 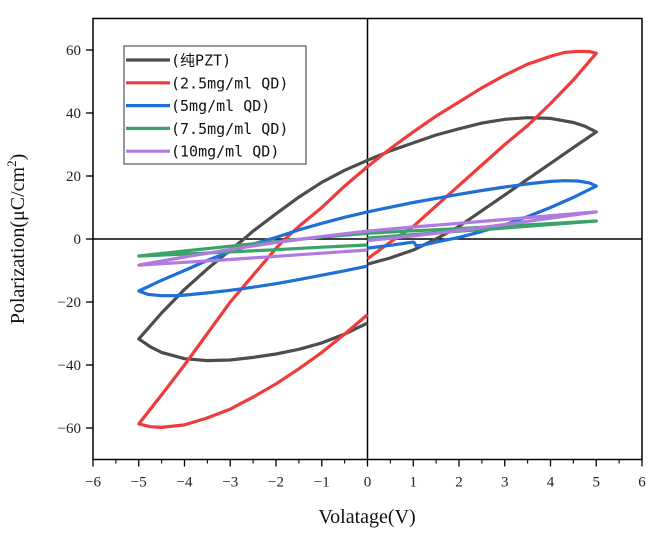 What do you see at coordinates (505, 483) in the screenshot?
I see `x-tick-label: 3` at bounding box center [505, 483].